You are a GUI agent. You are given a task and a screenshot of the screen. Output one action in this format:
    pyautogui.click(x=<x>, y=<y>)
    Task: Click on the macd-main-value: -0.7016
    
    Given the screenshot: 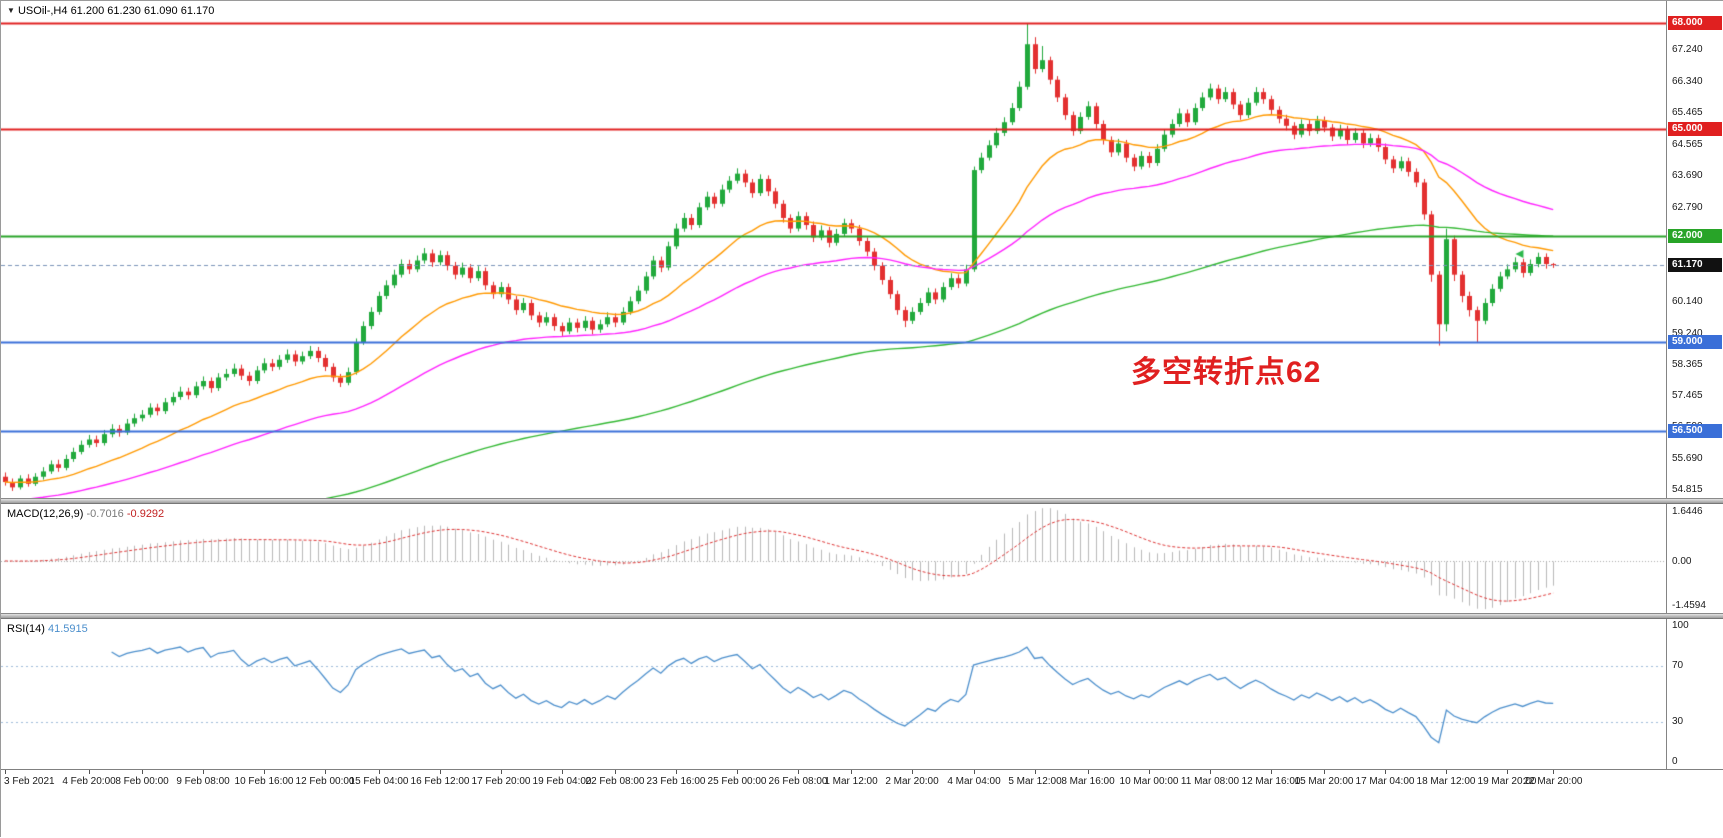 What is the action you would take?
    pyautogui.click(x=105, y=514)
    